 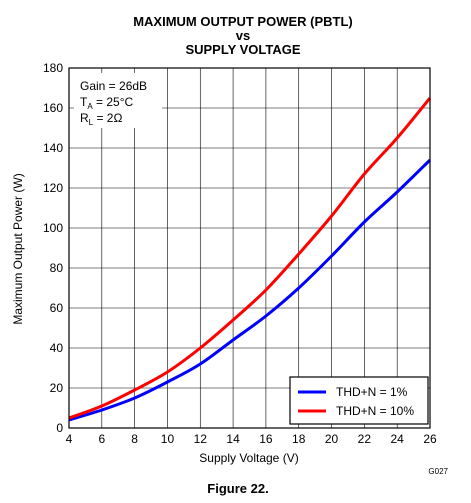 What do you see at coordinates (57, 268) in the screenshot?
I see `y-tick-label: 80` at bounding box center [57, 268].